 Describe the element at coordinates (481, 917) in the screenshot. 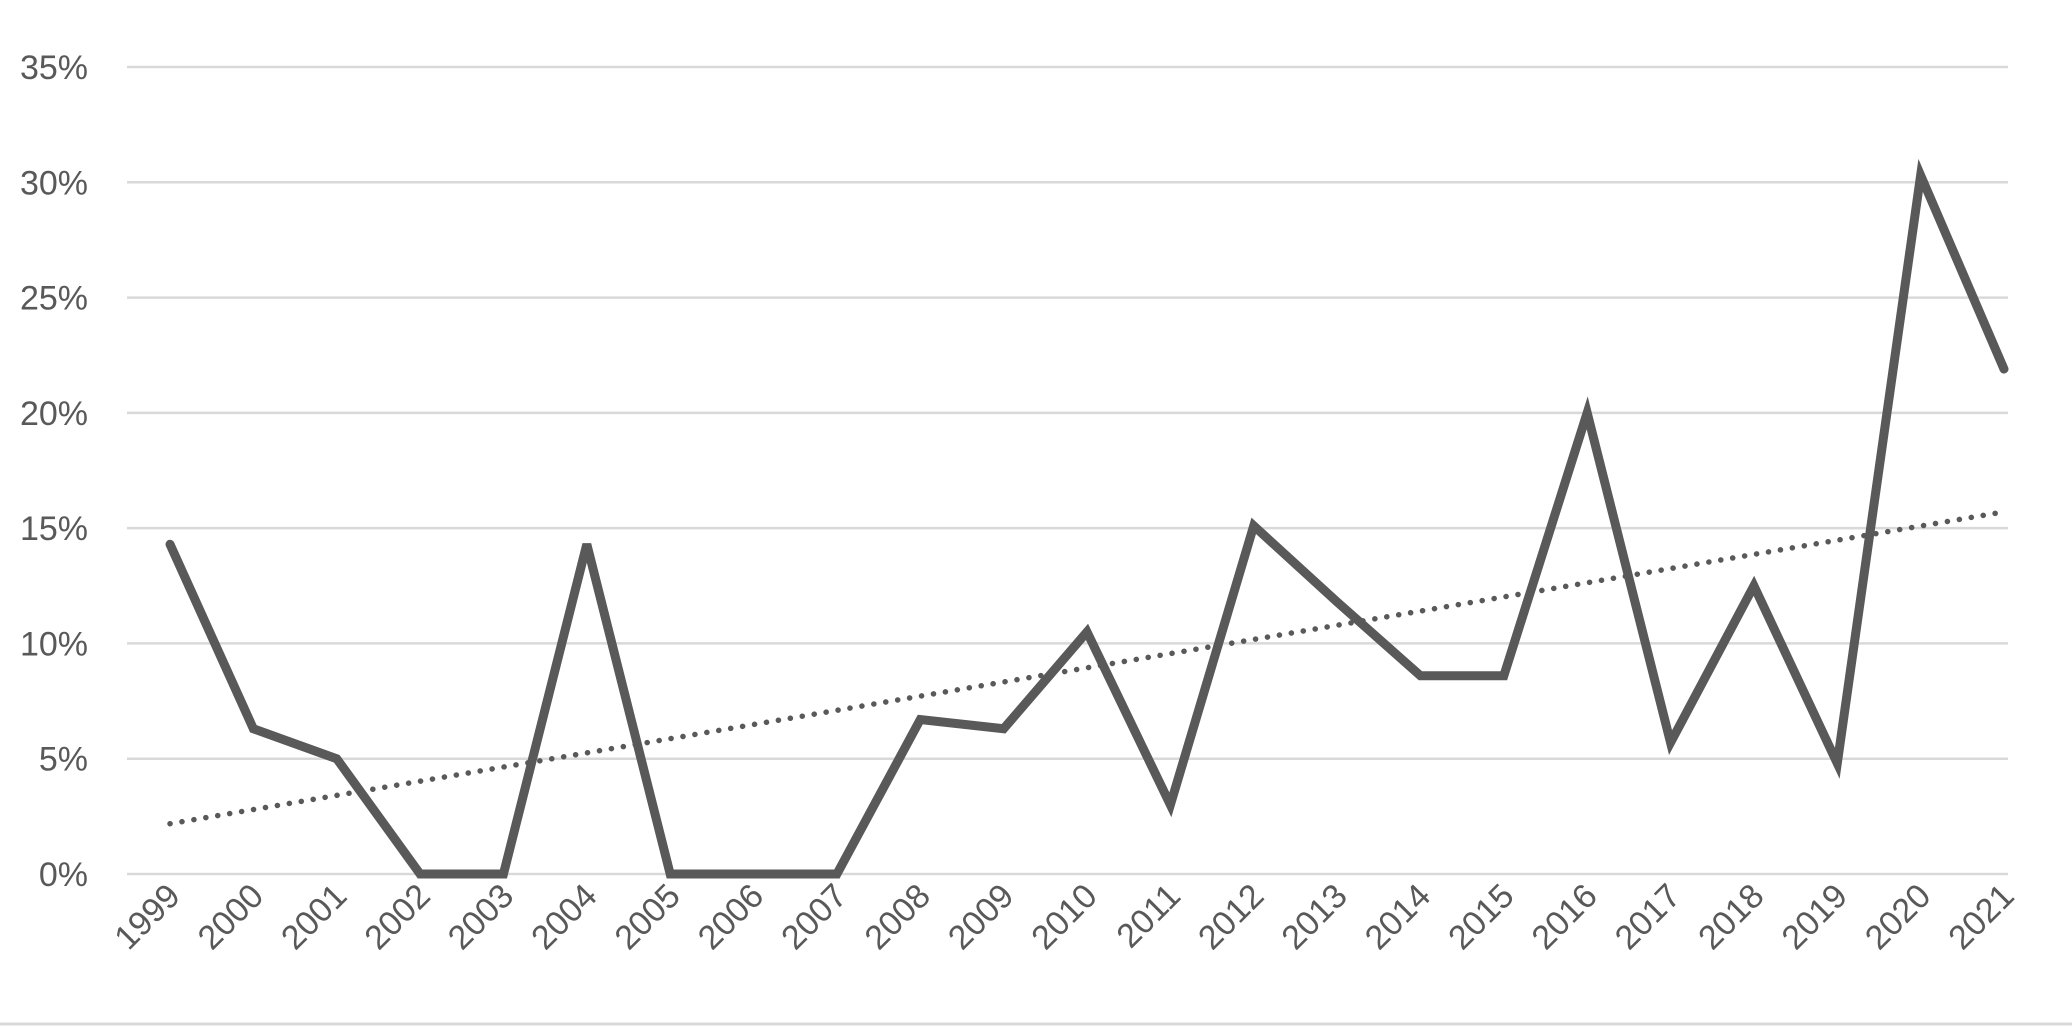

I see `x-tick-label: 2003` at that location.